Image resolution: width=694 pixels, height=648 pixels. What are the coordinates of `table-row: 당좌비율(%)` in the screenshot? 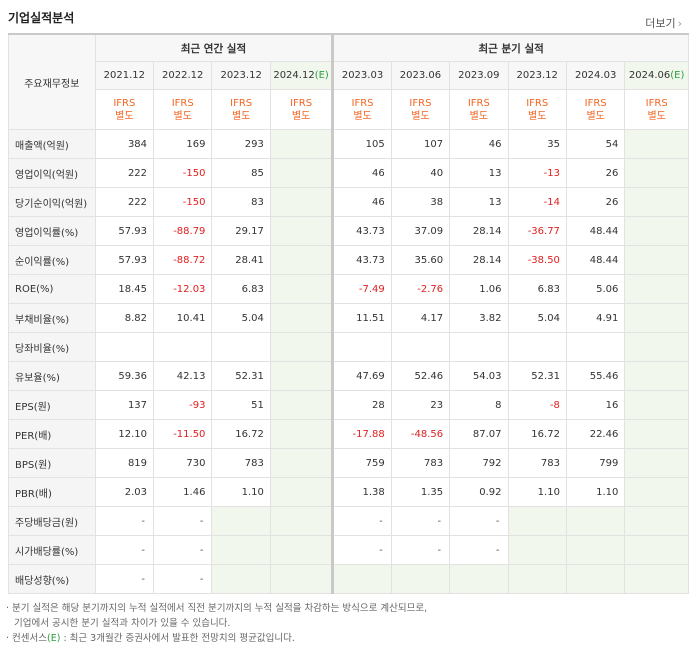 It's located at (348, 347).